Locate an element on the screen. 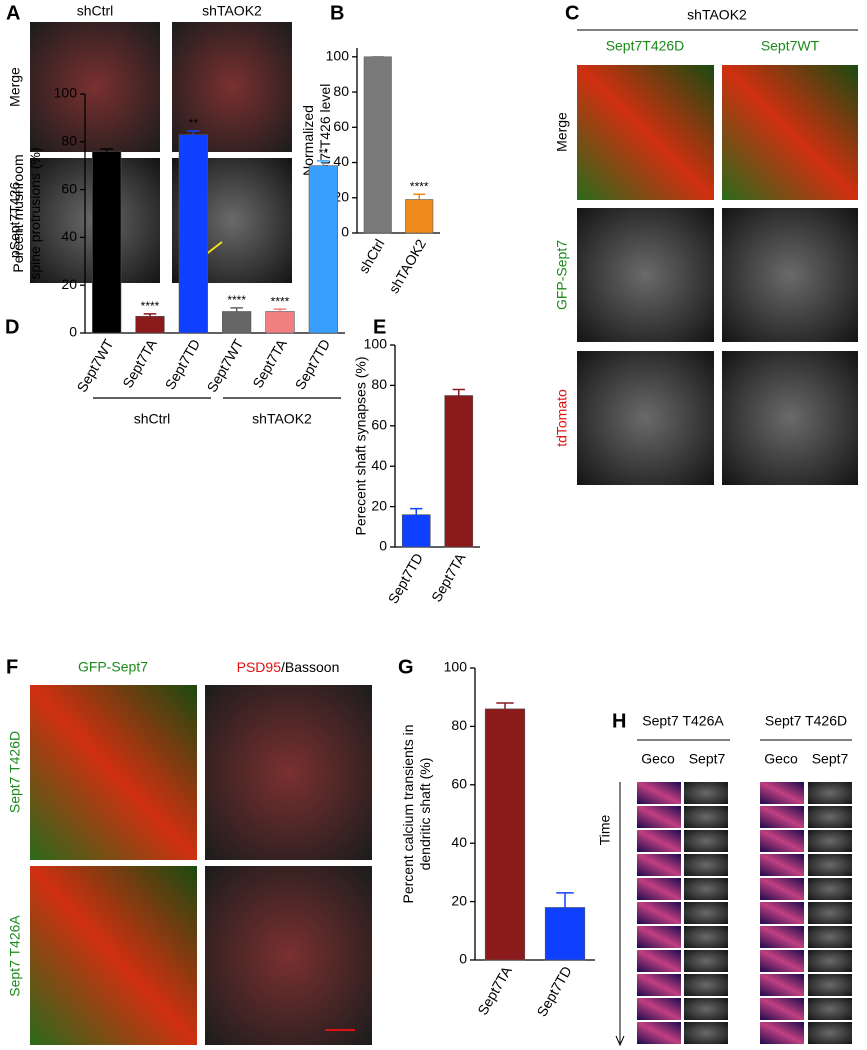 This screenshot has height=1050, width=867. panel-label: E is located at coordinates (379, 327).